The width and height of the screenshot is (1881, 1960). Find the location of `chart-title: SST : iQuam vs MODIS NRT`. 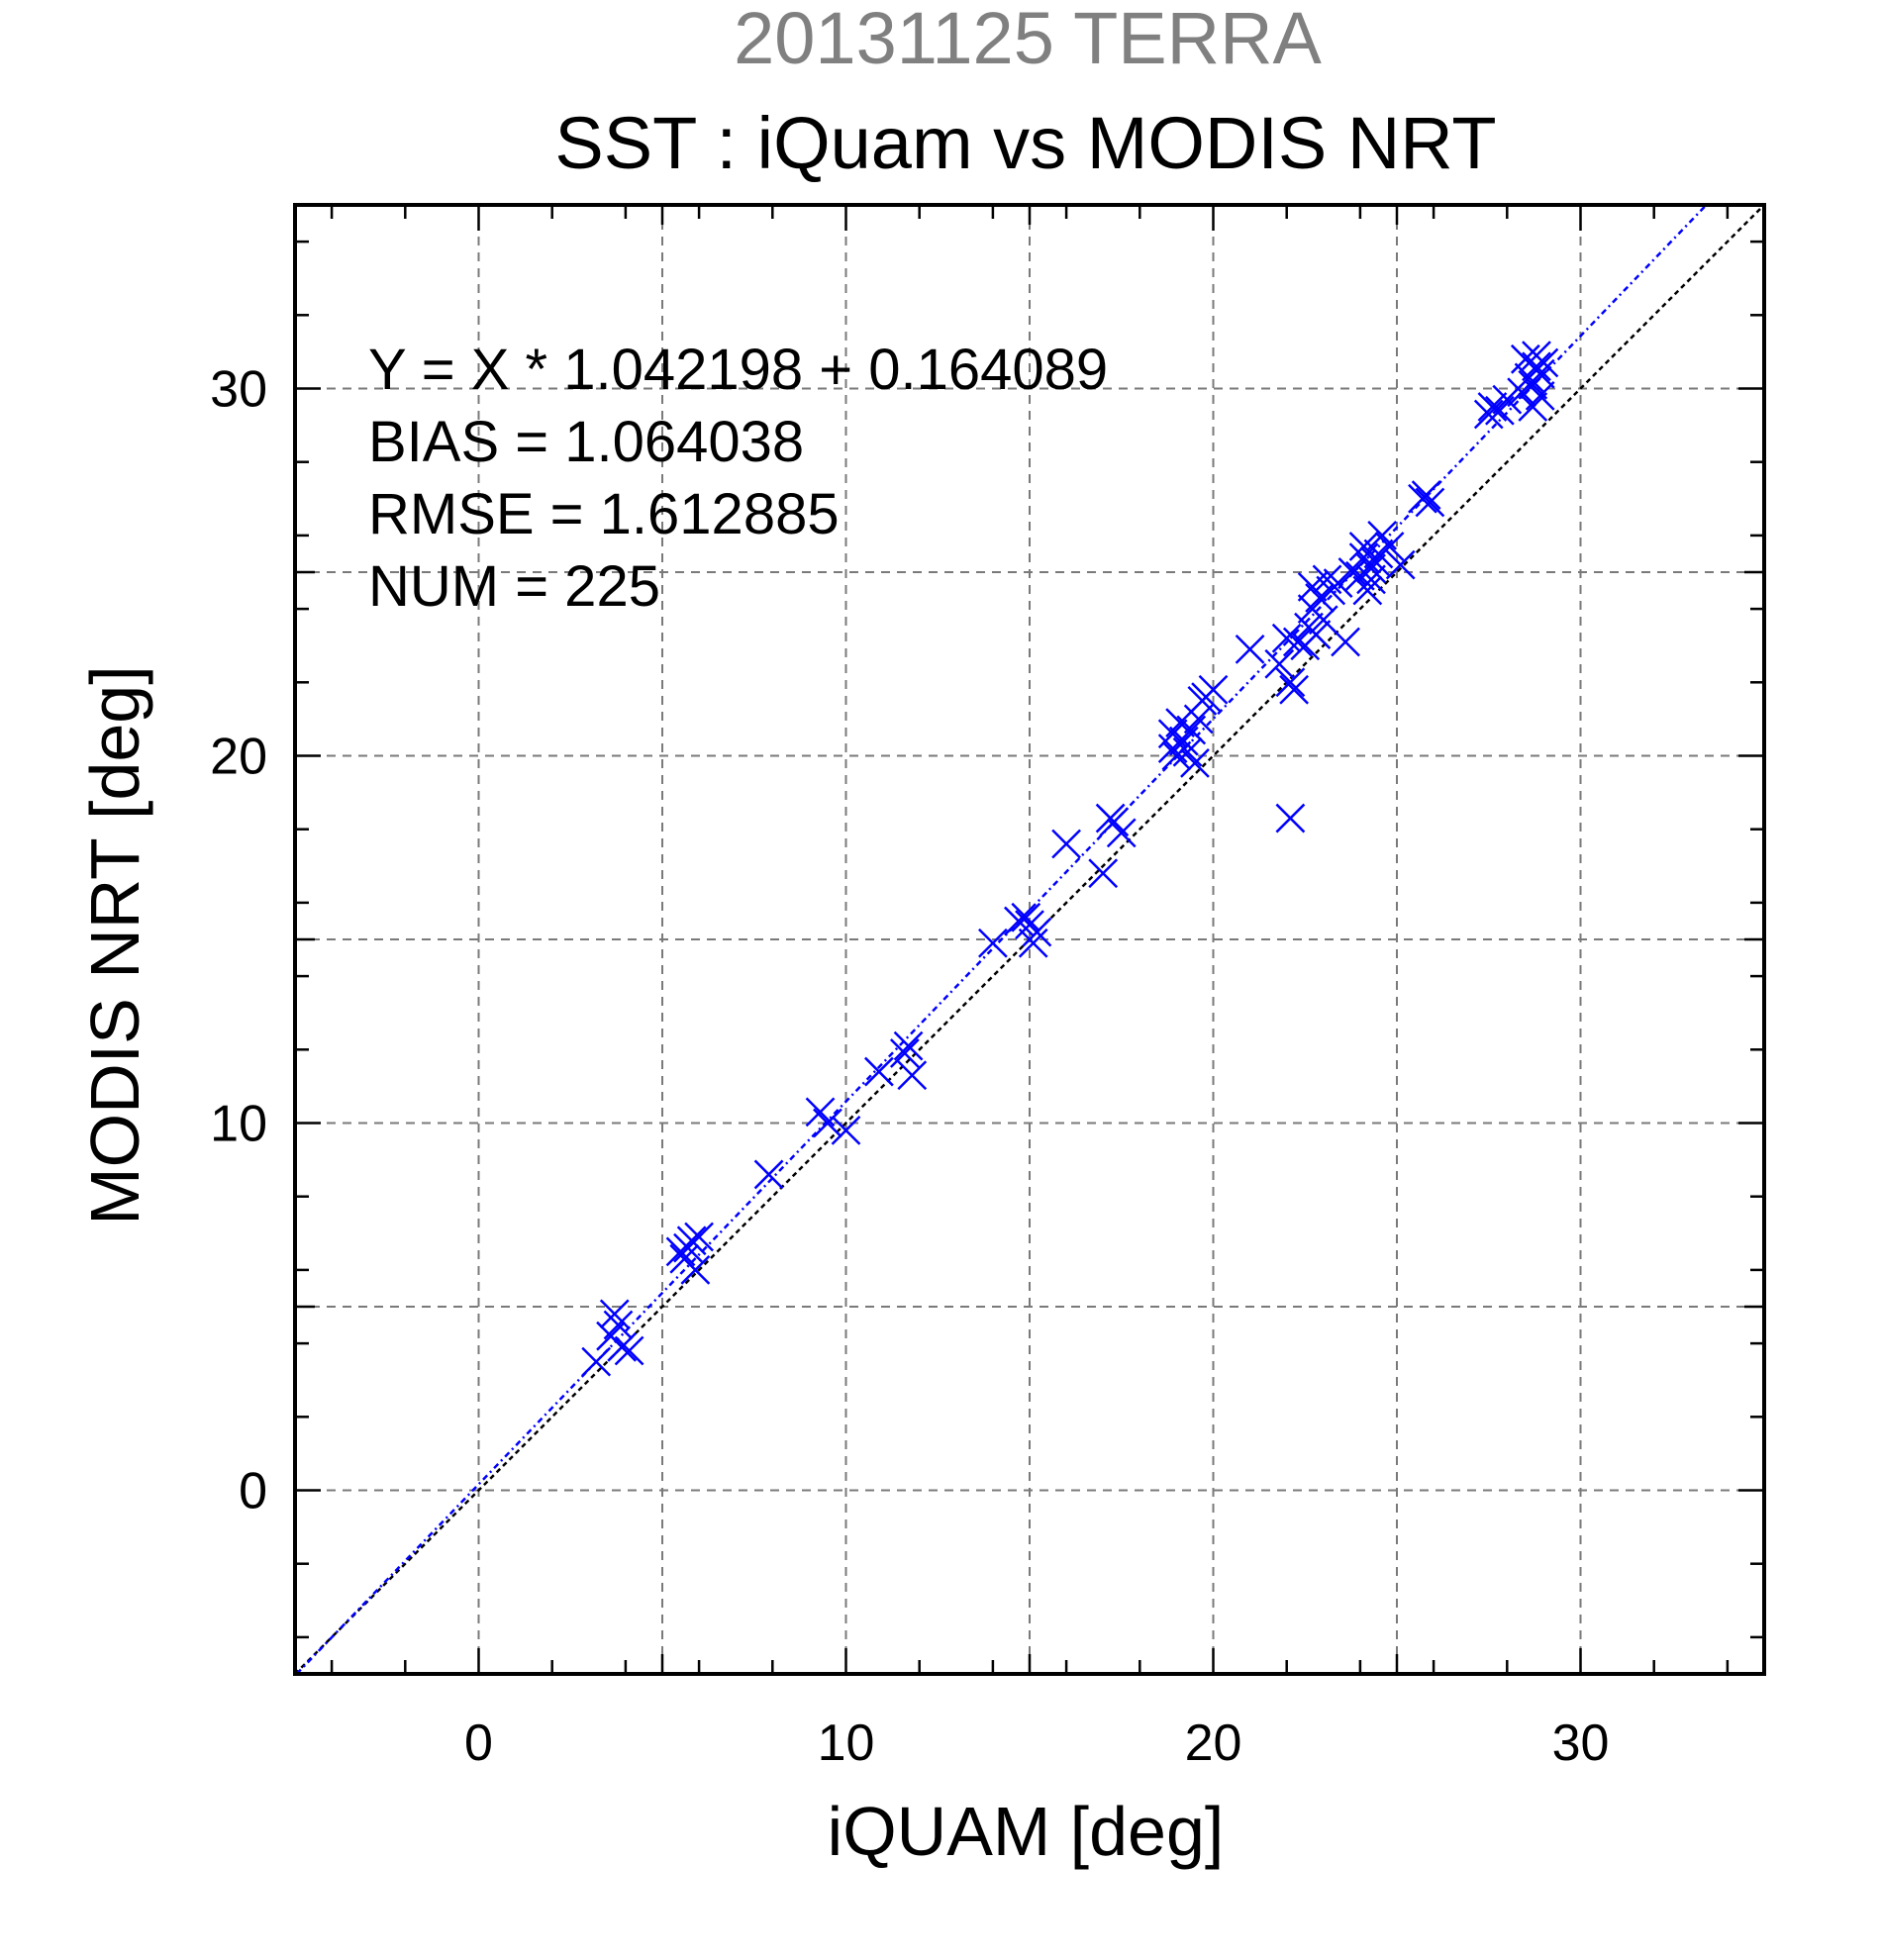

chart-title: SST : iQuam vs MODIS NRT is located at coordinates (1025, 143).